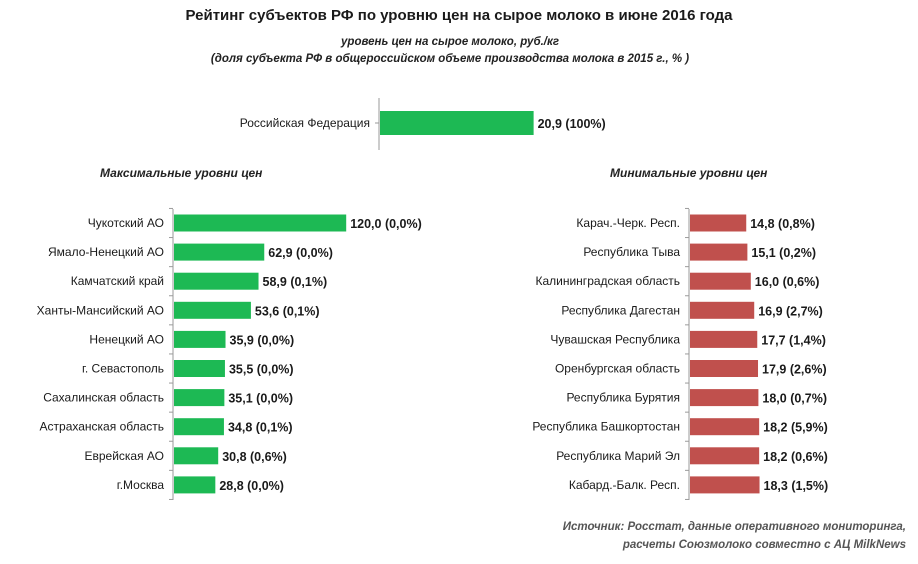 The width and height of the screenshot is (918, 564). I want to click on max-category-label: Ханты-Мансийский АО, so click(100, 310).